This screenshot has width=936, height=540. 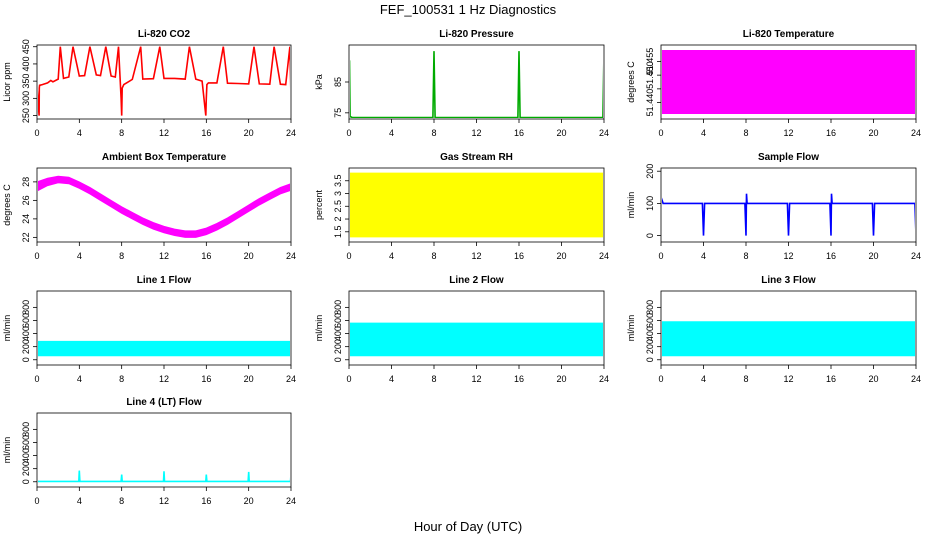 What do you see at coordinates (26, 46) in the screenshot?
I see `y-tick-label: 450` at bounding box center [26, 46].